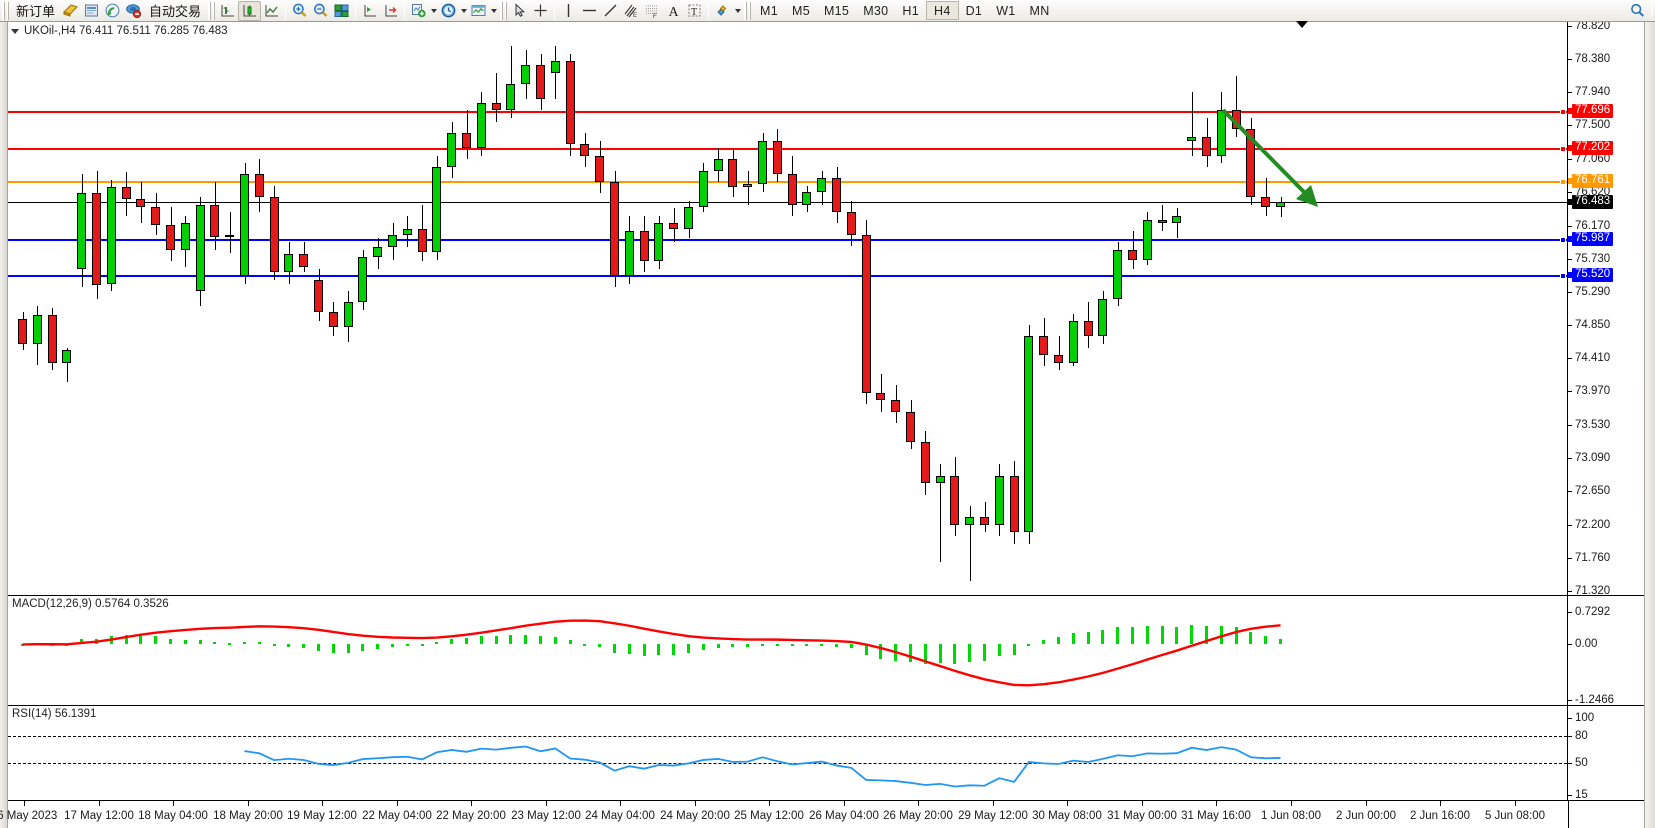  I want to click on templates-dropdown-caret-icon, so click(493, 10).